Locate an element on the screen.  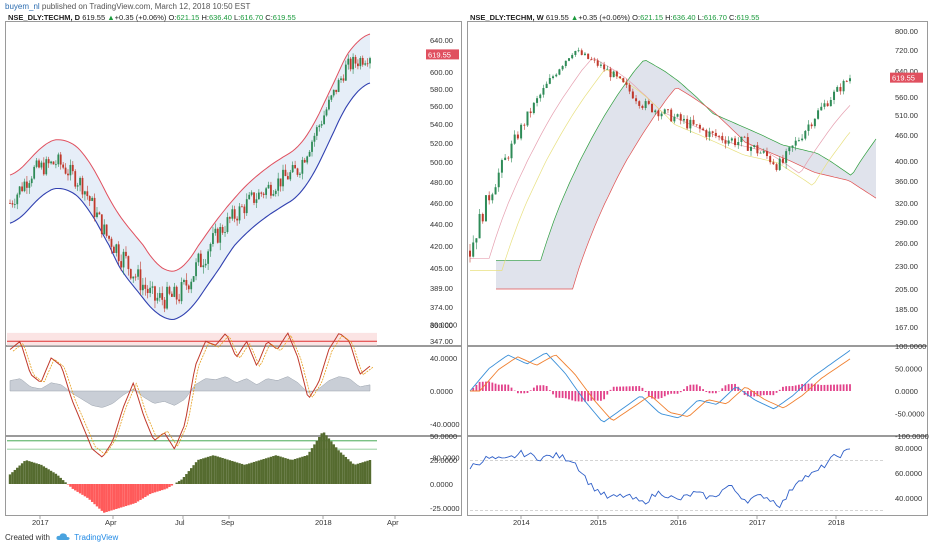
right-rsi-tick: 40.0000 is located at coordinates (908, 498).